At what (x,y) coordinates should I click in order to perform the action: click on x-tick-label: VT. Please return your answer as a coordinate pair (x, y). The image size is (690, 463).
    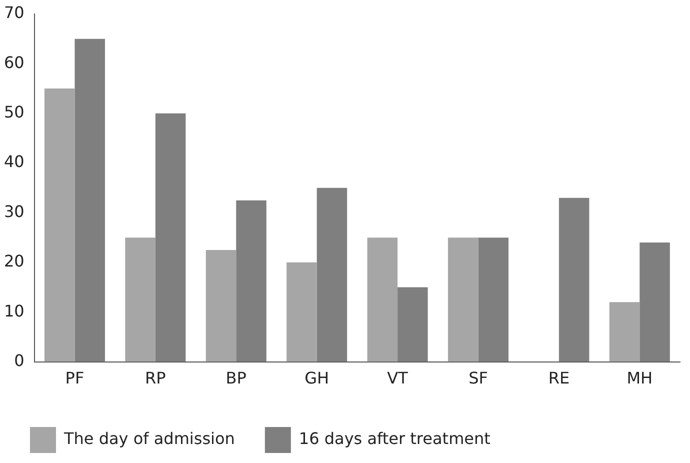
    Looking at the image, I should click on (397, 378).